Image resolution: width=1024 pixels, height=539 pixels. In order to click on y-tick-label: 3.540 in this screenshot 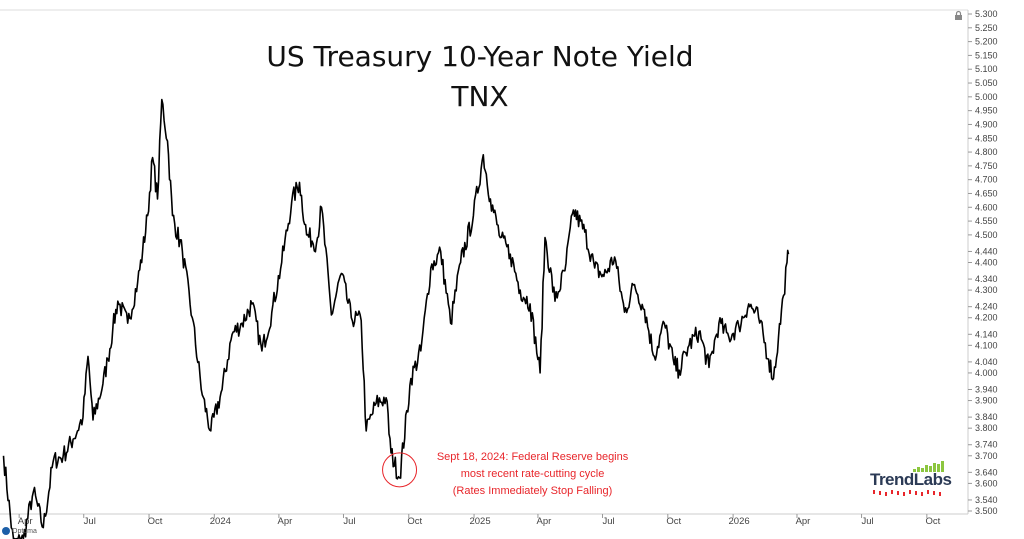, I will do `click(986, 500)`.